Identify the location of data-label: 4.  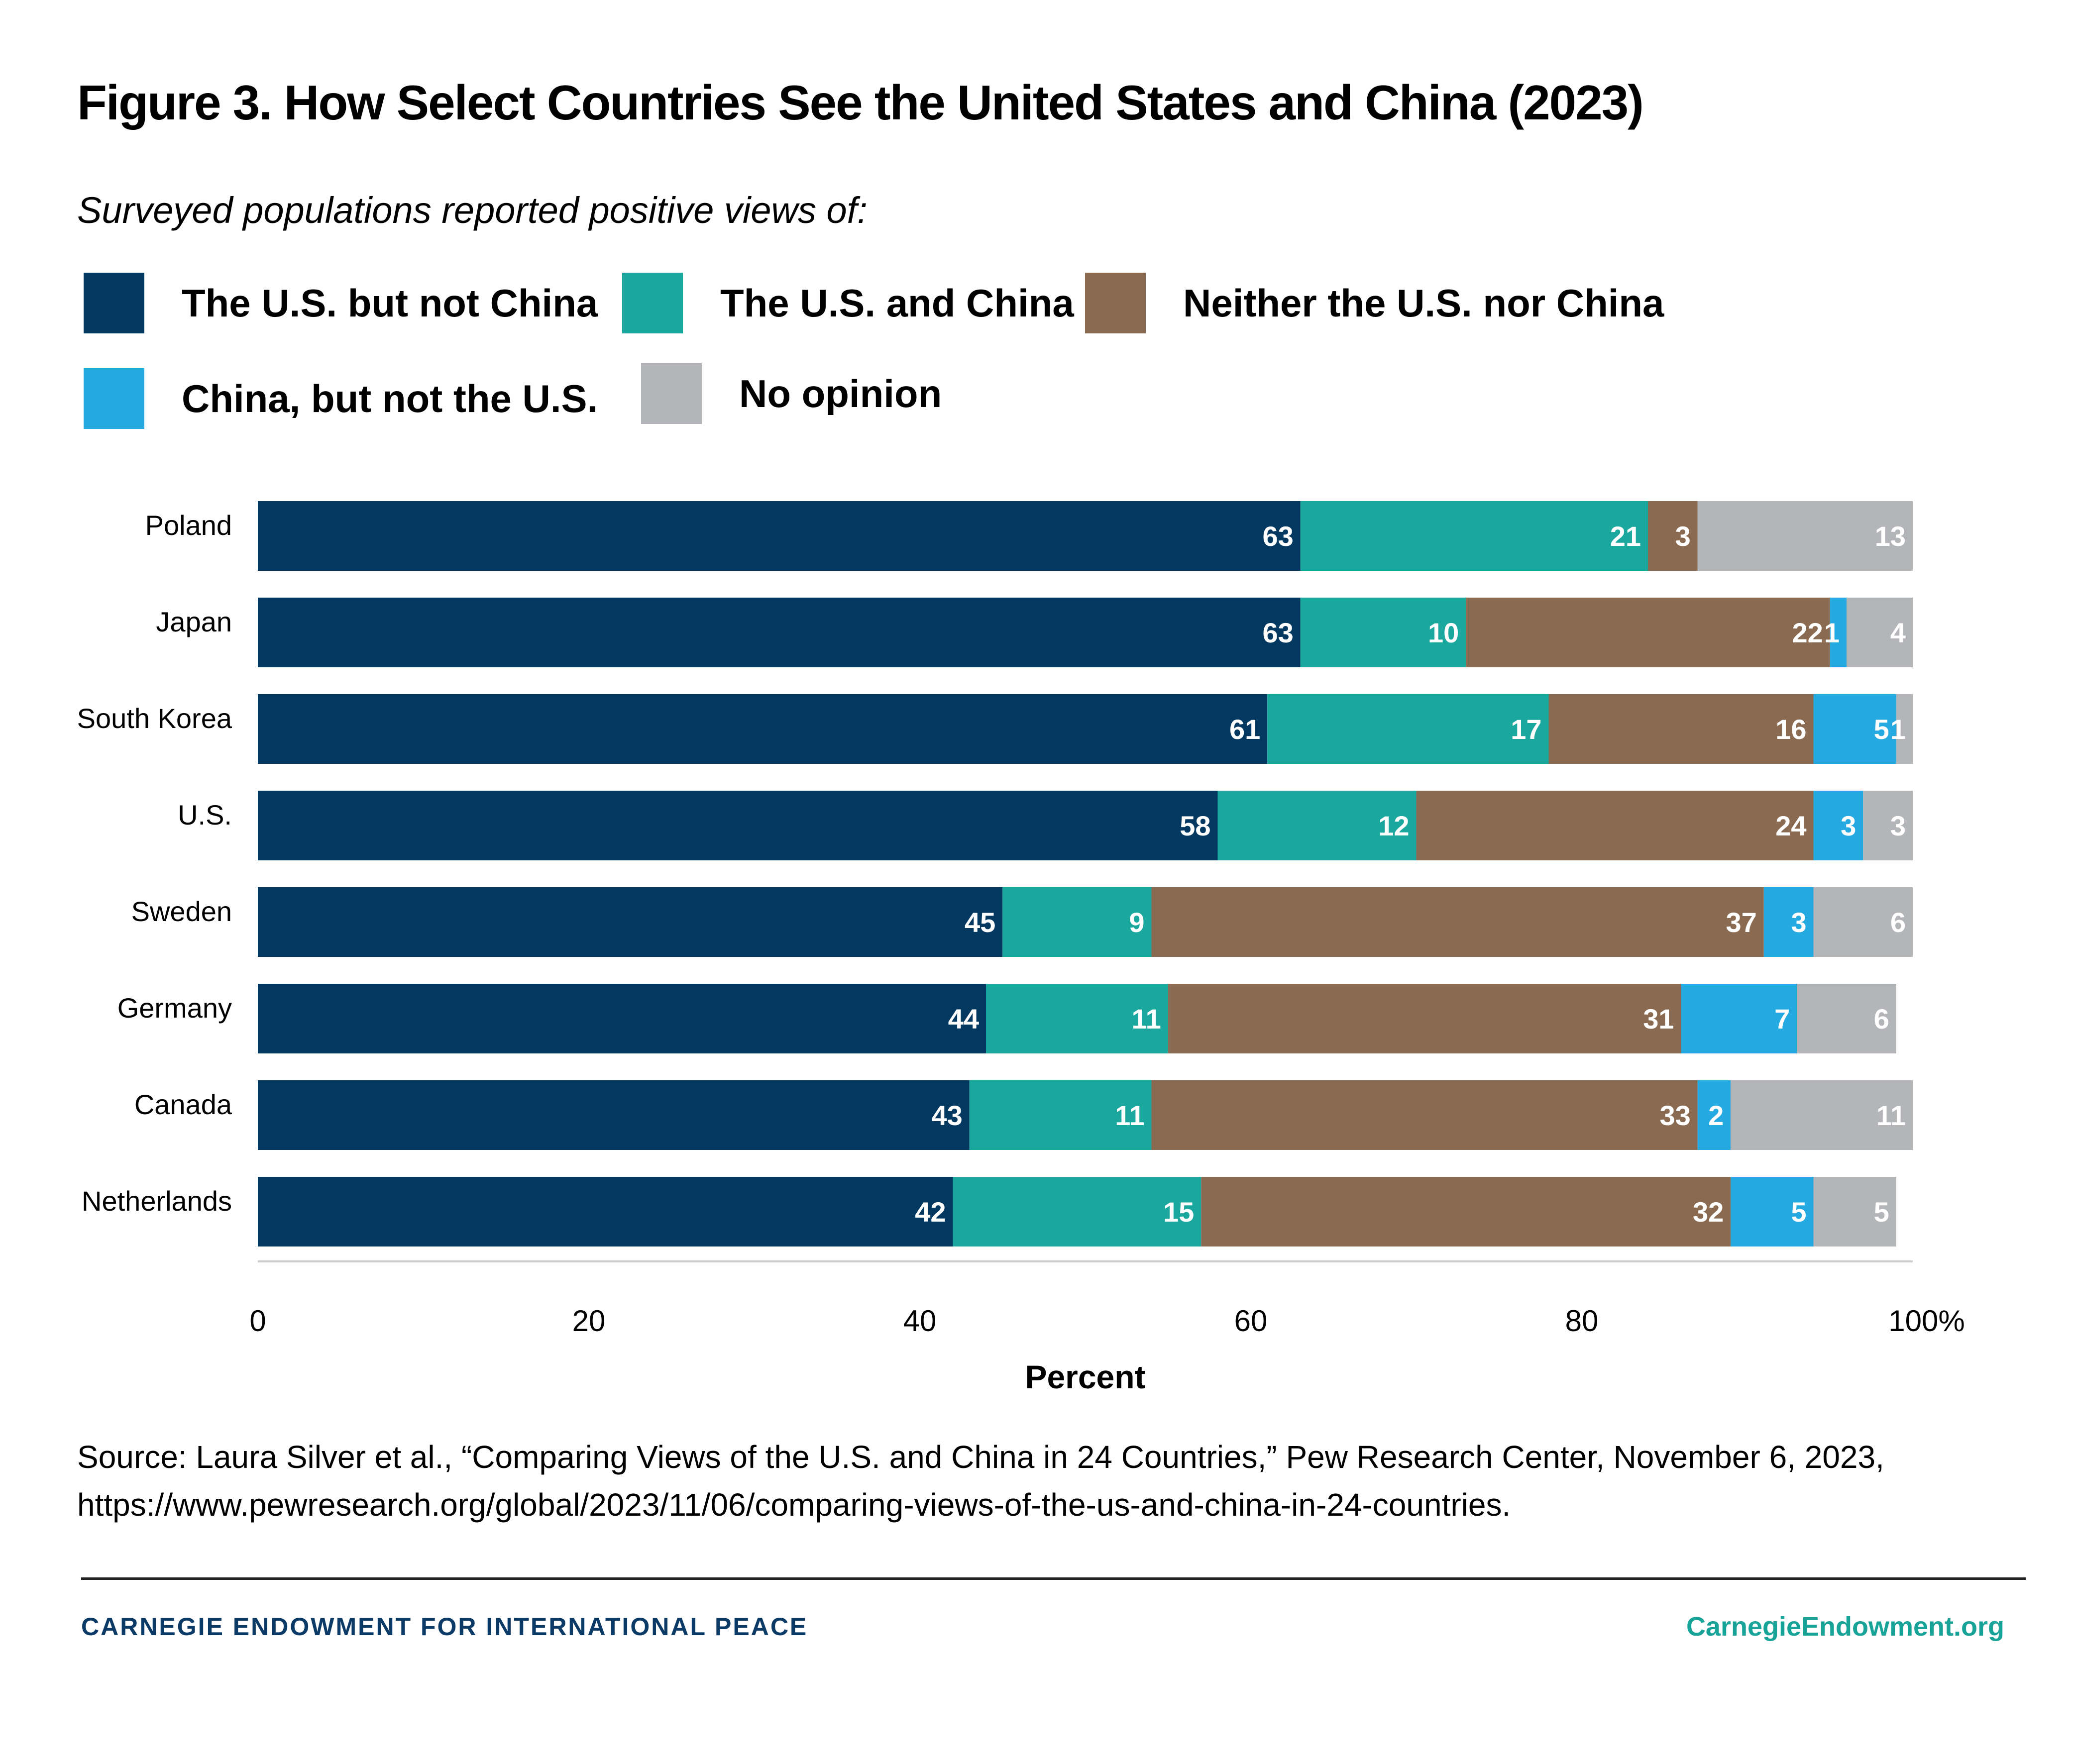
(1898, 632).